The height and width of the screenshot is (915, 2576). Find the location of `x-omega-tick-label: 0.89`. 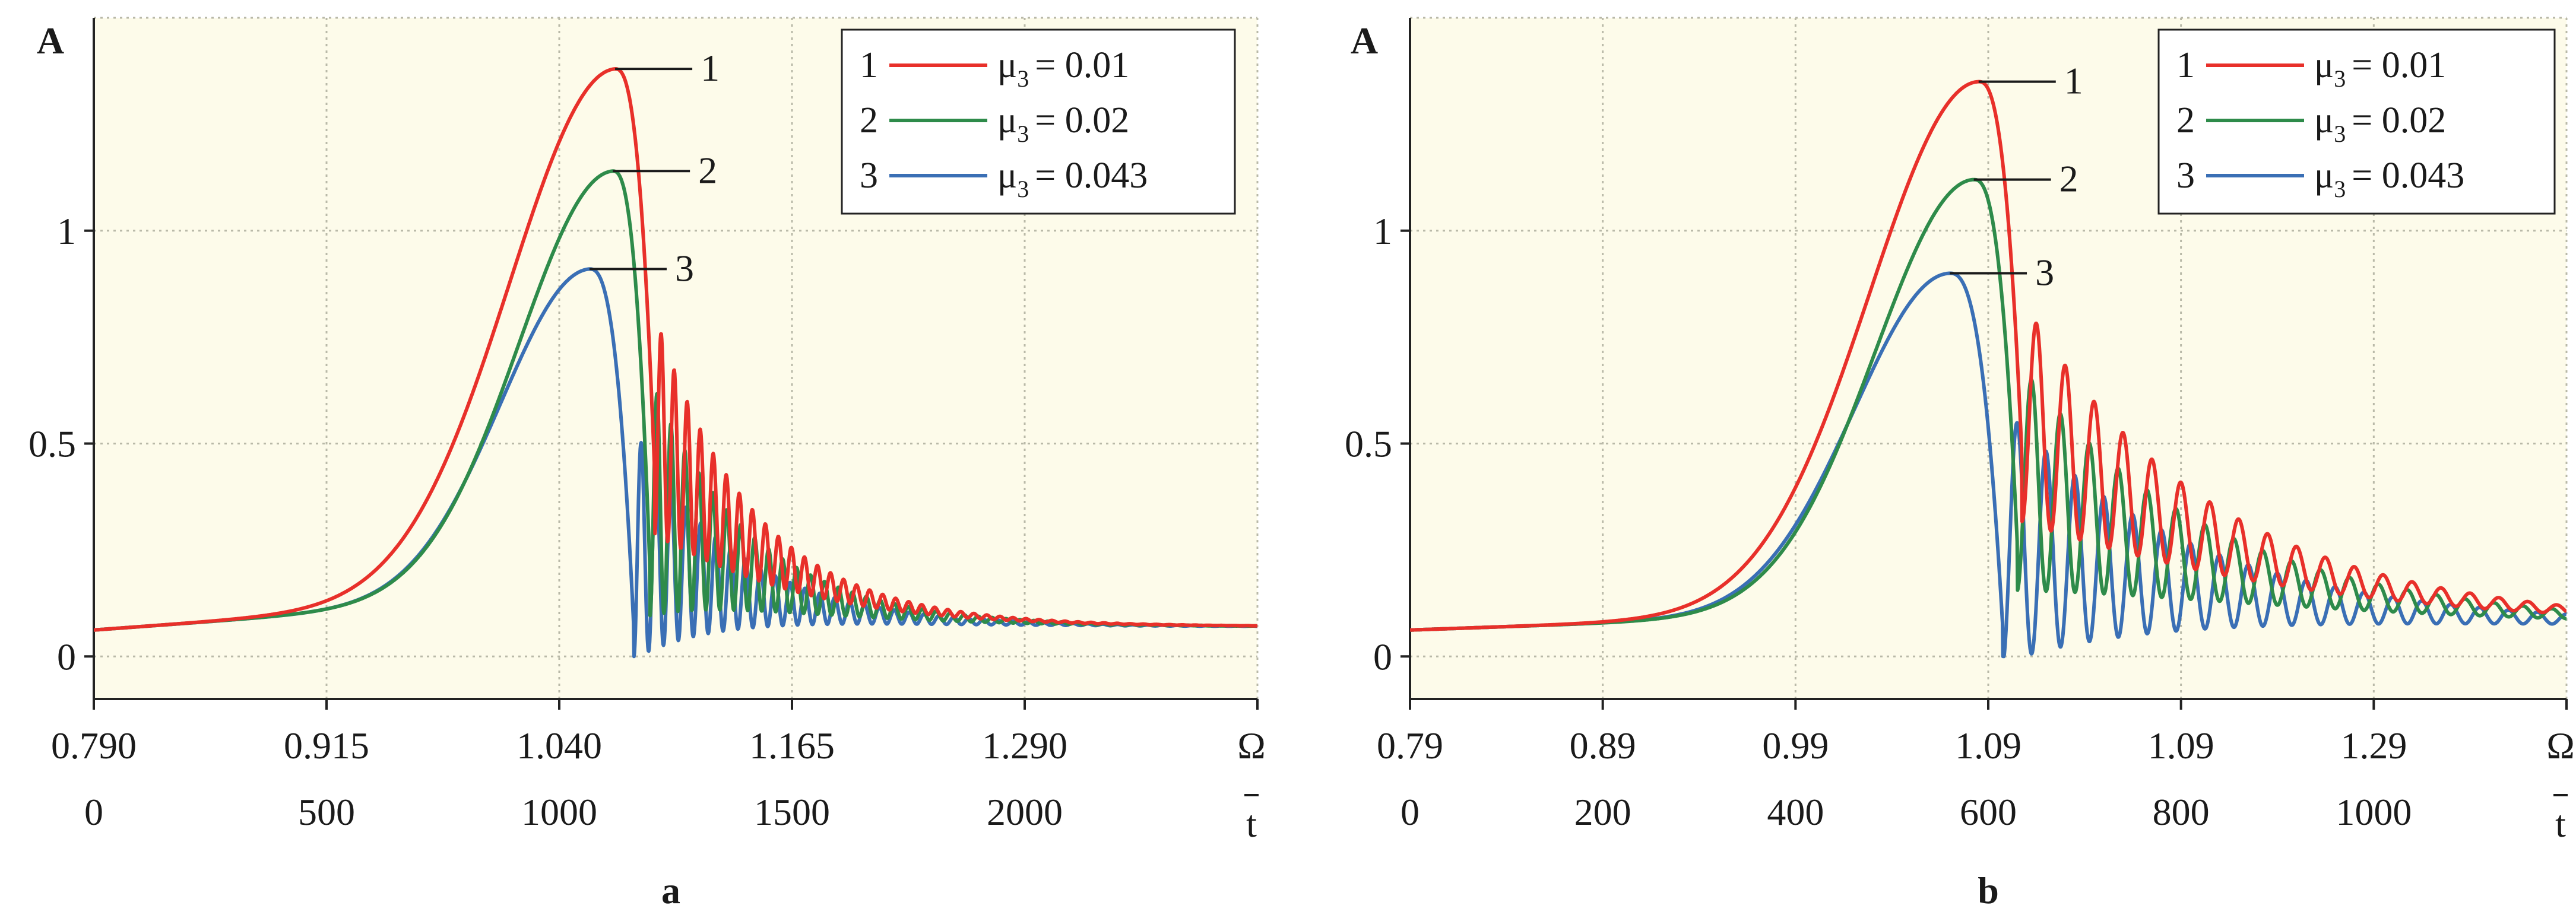

x-omega-tick-label: 0.89 is located at coordinates (1603, 746).